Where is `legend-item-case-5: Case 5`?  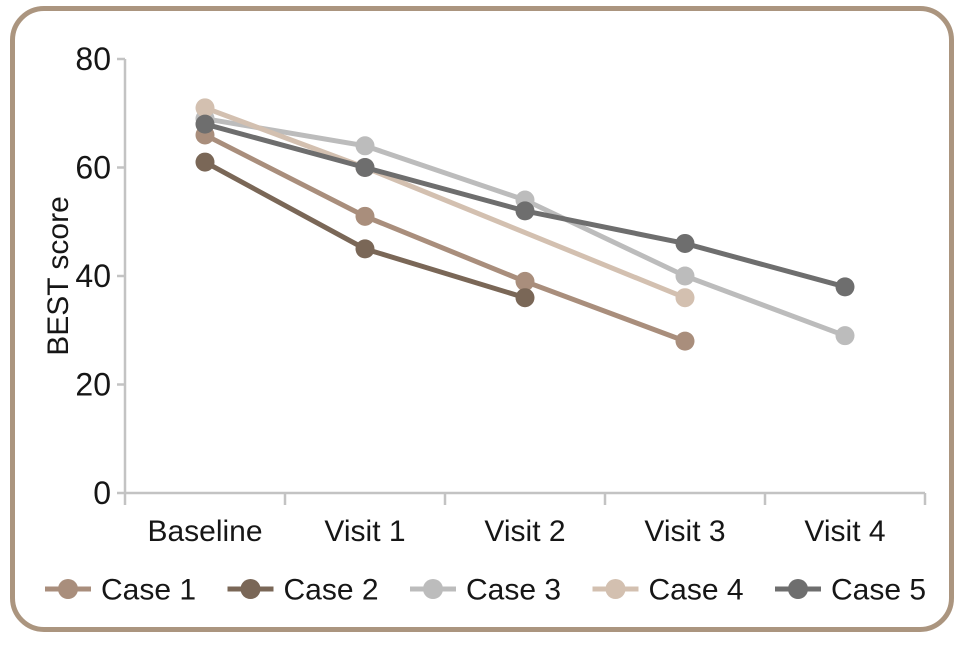 legend-item-case-5: Case 5 is located at coordinates (850, 590).